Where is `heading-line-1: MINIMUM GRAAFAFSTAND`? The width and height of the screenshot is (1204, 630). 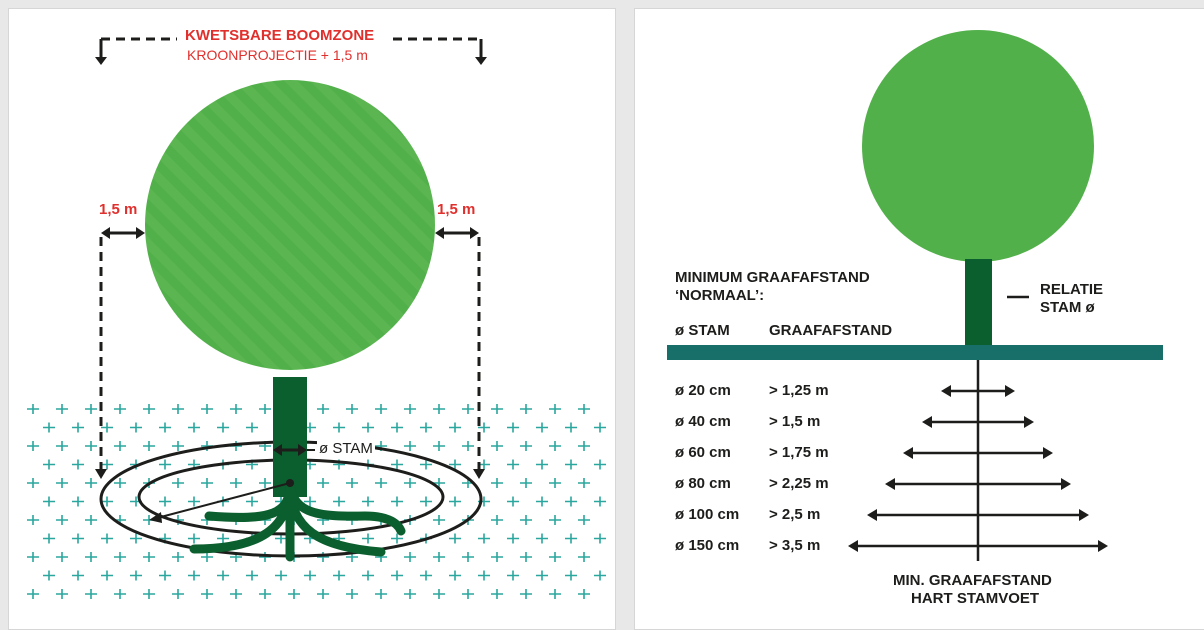 heading-line-1: MINIMUM GRAAFAFSTAND is located at coordinates (772, 277).